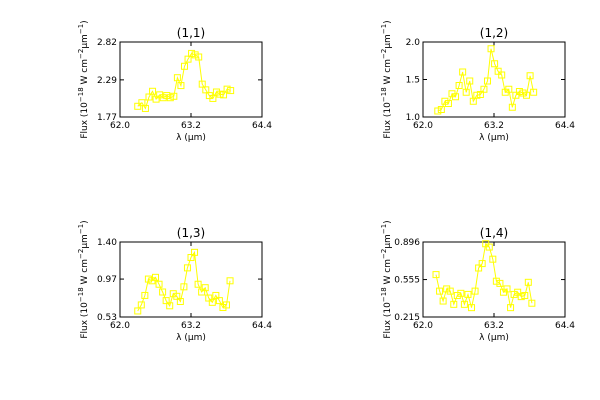 This screenshot has width=600, height=400. What do you see at coordinates (191, 33) in the screenshot?
I see `panel-title: (1,1)` at bounding box center [191, 33].